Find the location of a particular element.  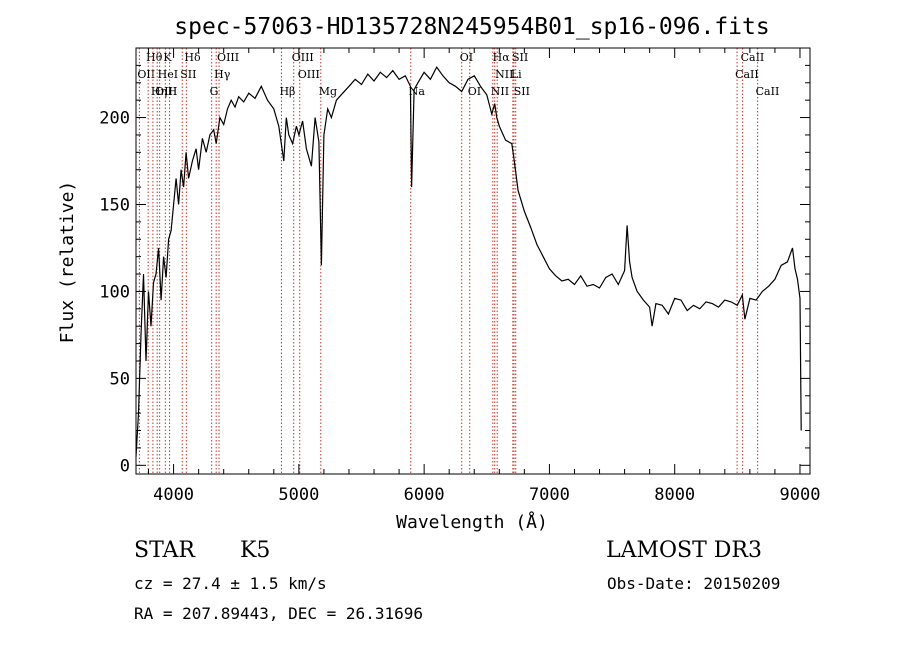

spectral-line-label: Hβ is located at coordinates (287, 91).